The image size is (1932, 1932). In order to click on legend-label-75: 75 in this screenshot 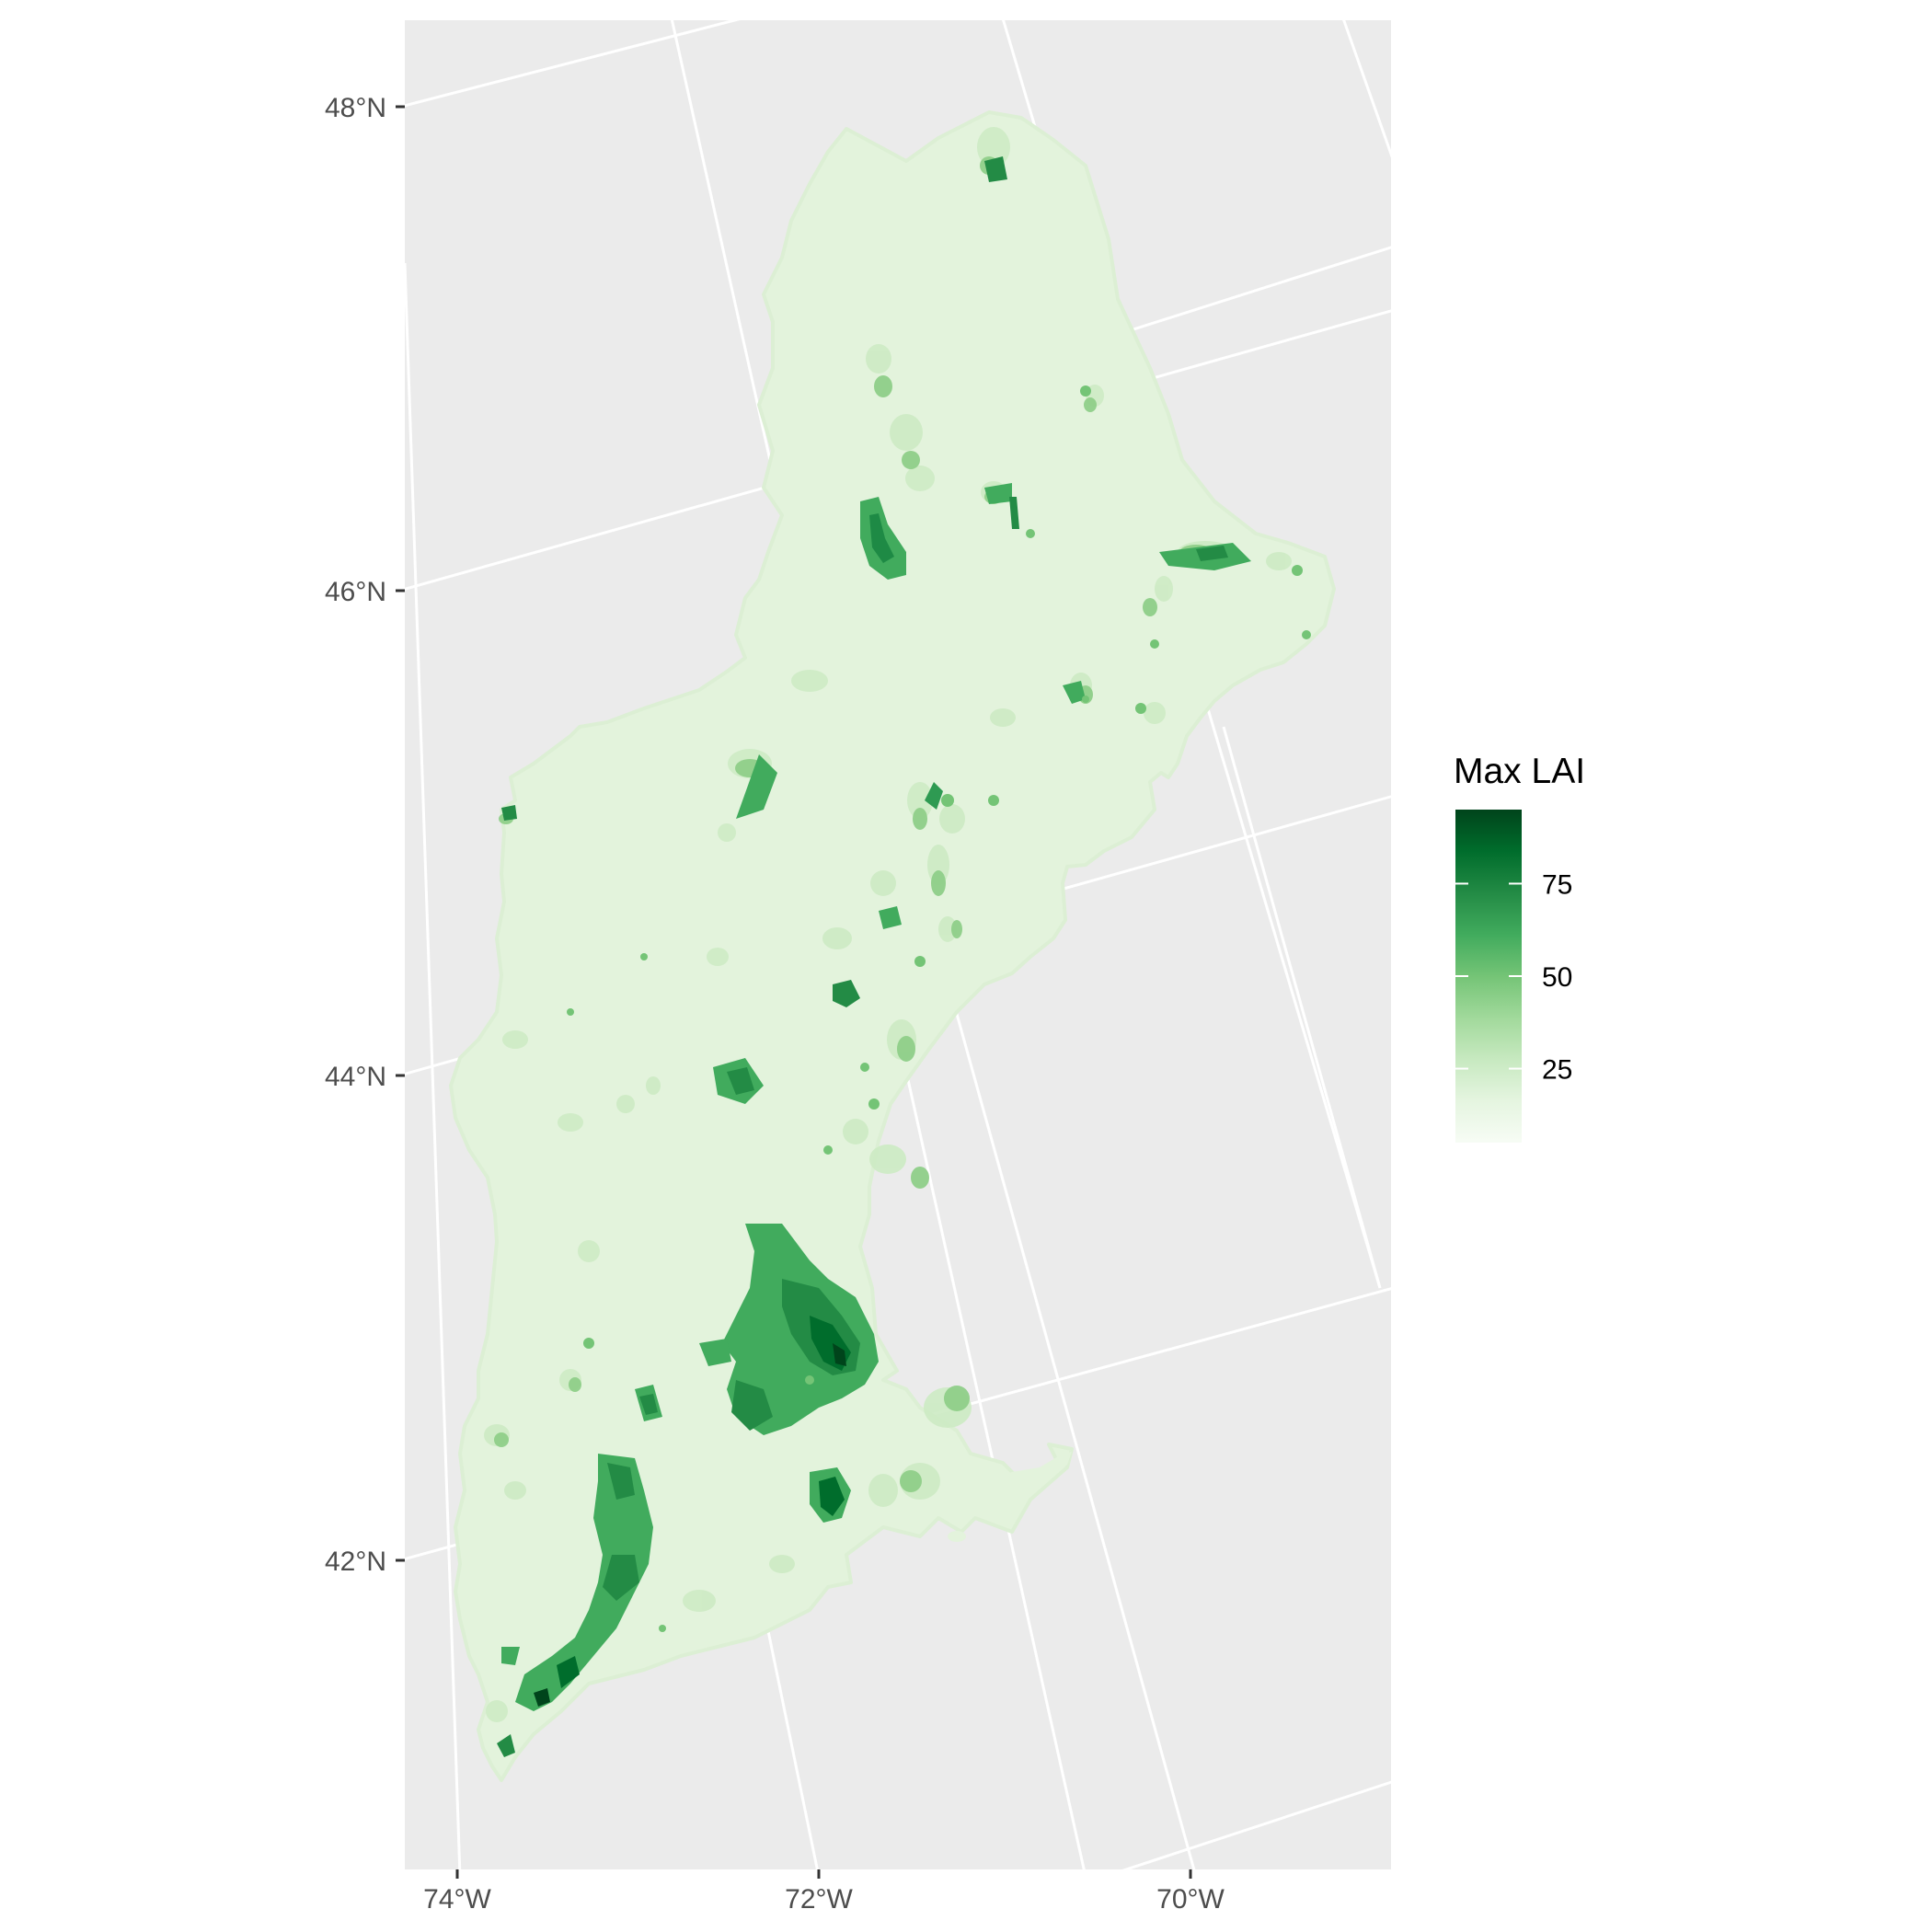, I will do `click(1557, 884)`.